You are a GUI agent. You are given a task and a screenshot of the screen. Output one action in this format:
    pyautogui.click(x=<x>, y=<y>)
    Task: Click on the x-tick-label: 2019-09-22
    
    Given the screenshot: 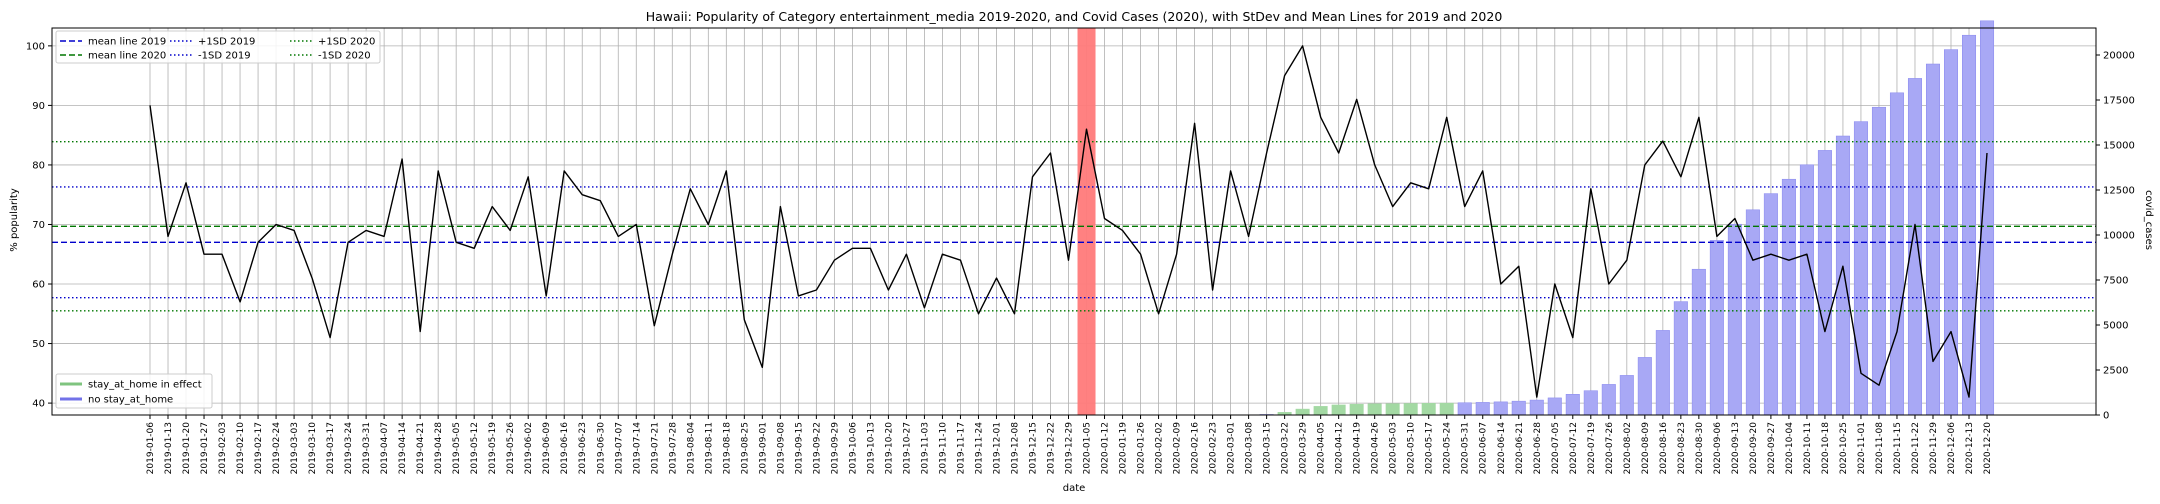 What is the action you would take?
    pyautogui.click(x=817, y=448)
    